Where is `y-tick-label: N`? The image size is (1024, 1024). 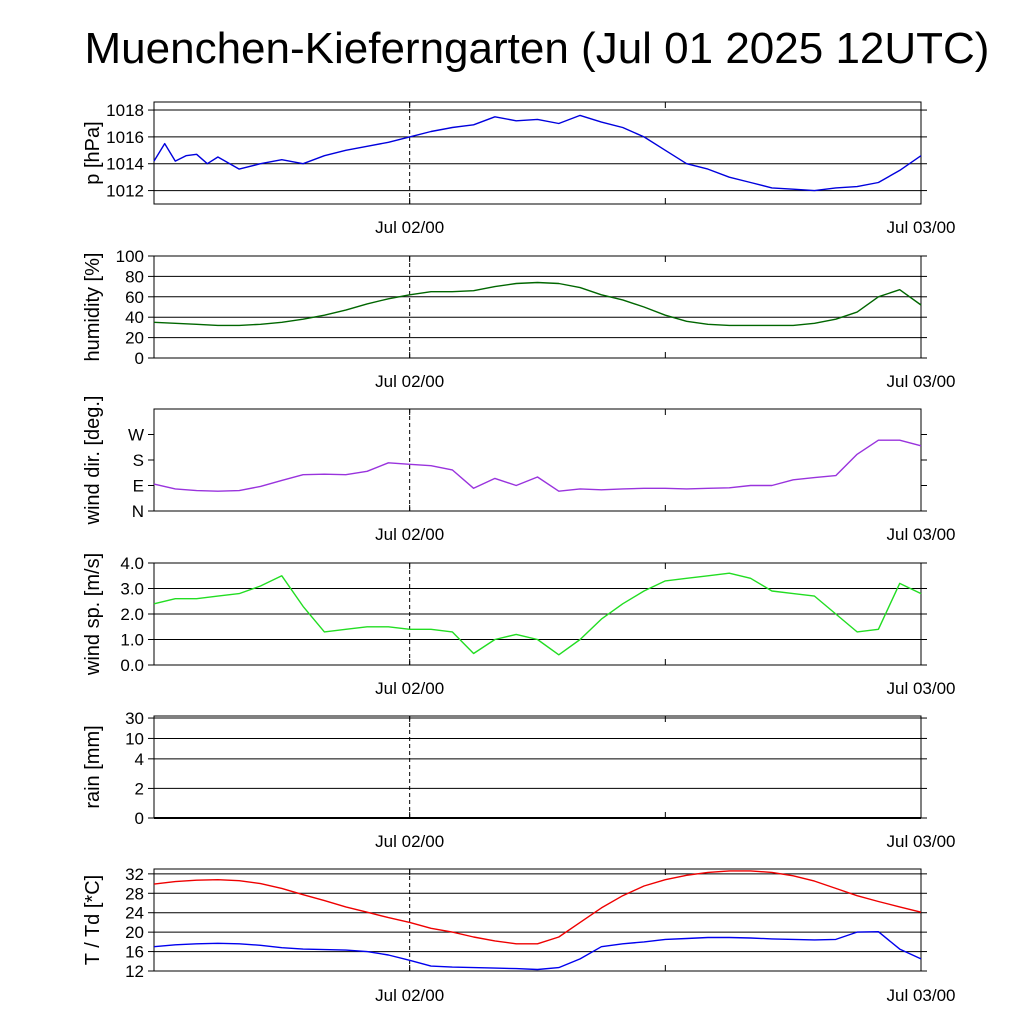
y-tick-label: N is located at coordinates (138, 511).